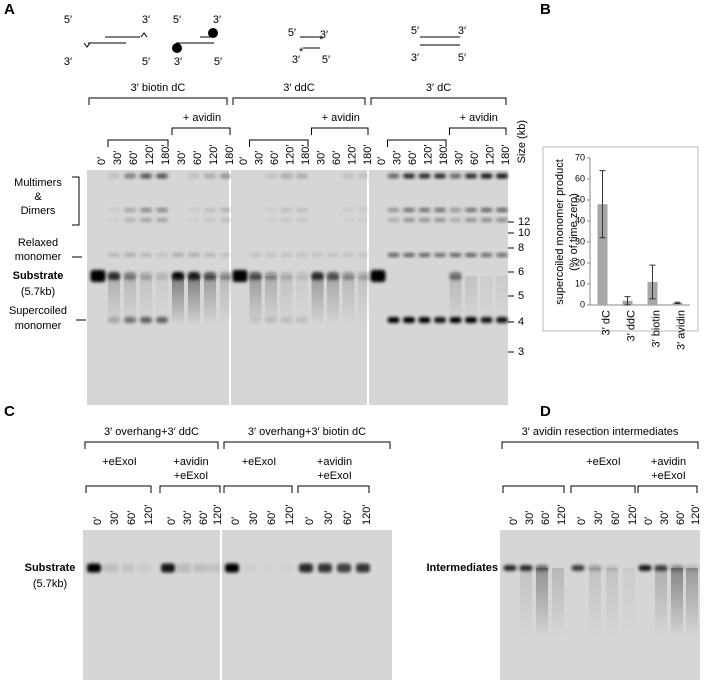 This screenshot has height=689, width=704. What do you see at coordinates (382, 161) in the screenshot?
I see `lane-label: 0′` at bounding box center [382, 161].